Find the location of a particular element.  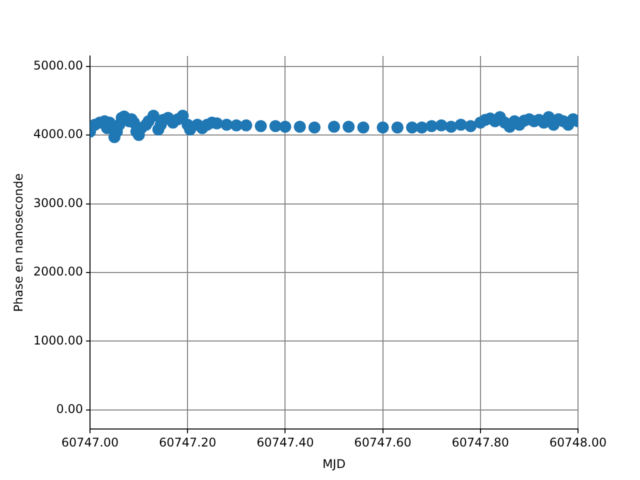

x-tick-label: 60748.00 is located at coordinates (578, 443).